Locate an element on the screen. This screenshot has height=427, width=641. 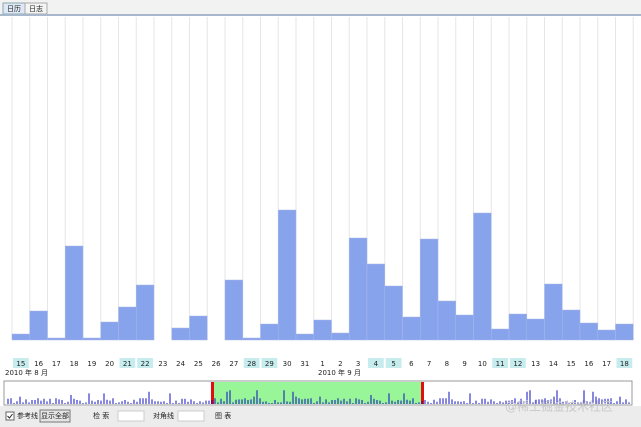
checkbox-label: 参考线 is located at coordinates (27, 415).